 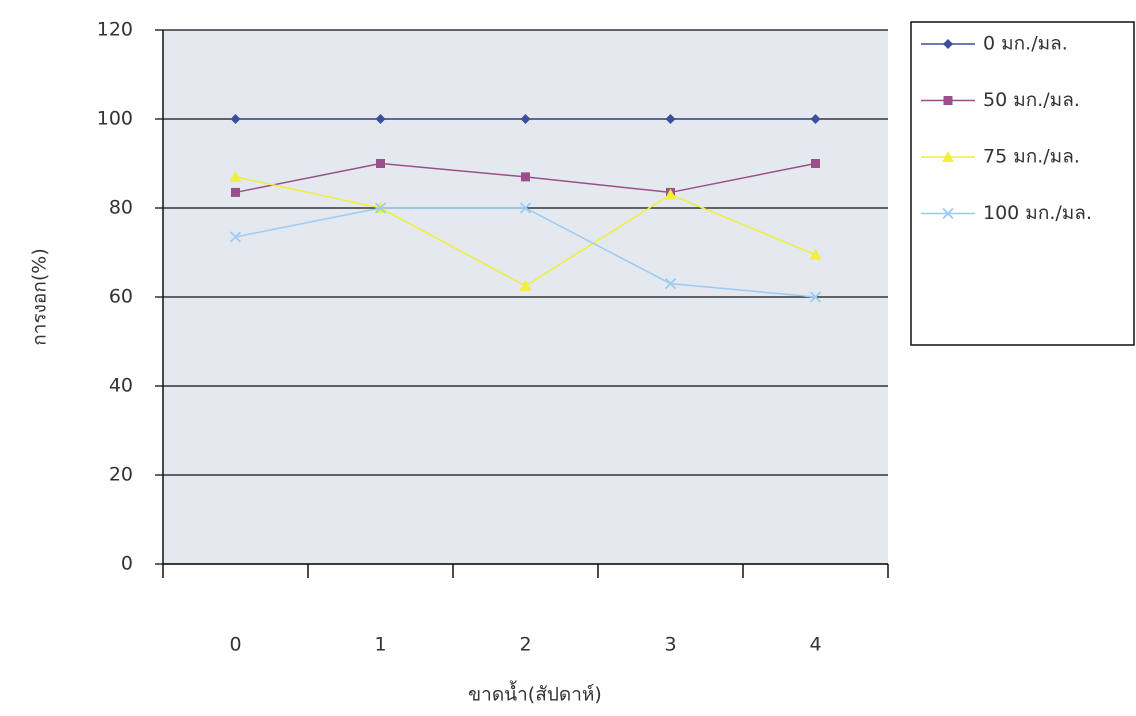 I want to click on x-axis-title: ขาดน้ำ(สัปดาห์), so click(x=535, y=693).